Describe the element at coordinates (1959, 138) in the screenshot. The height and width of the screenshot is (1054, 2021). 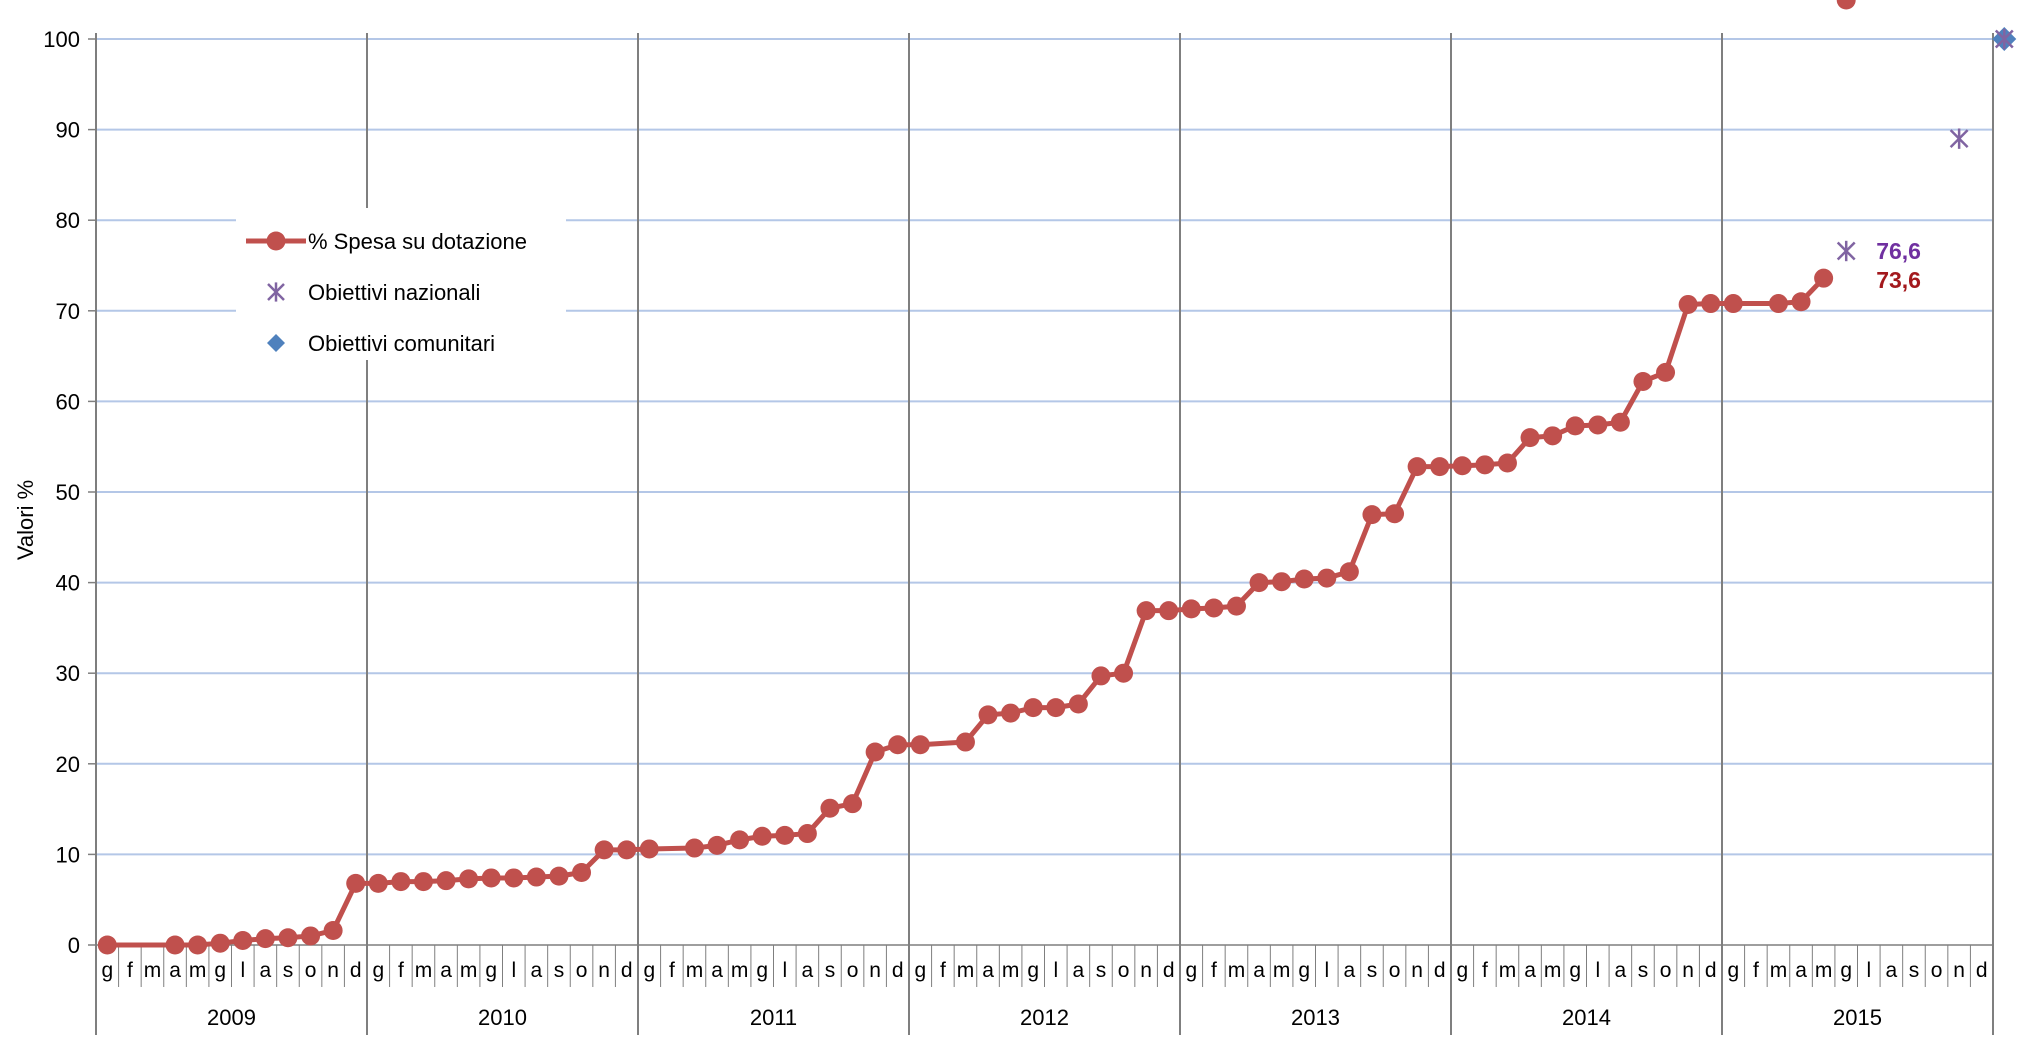
I see `data-point-obiettivi-nazionali` at that location.